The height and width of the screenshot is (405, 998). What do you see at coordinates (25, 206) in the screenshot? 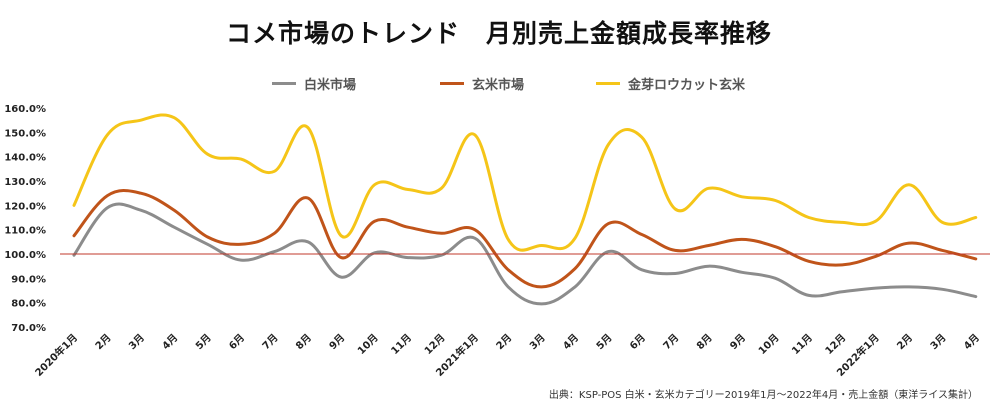
I see `y-tick-label: 120.0%` at bounding box center [25, 206].